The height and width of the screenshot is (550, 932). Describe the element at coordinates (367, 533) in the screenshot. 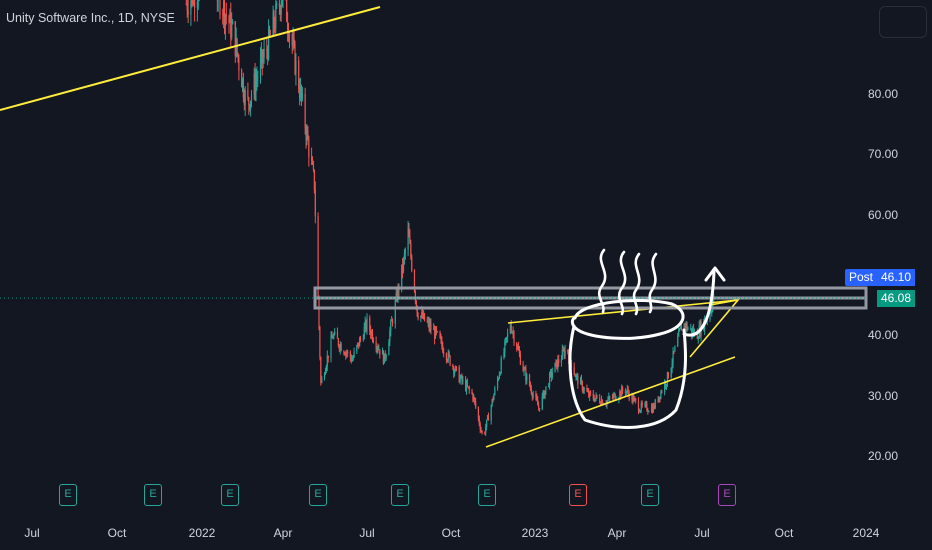

I see `time-tick-label: Jul` at that location.